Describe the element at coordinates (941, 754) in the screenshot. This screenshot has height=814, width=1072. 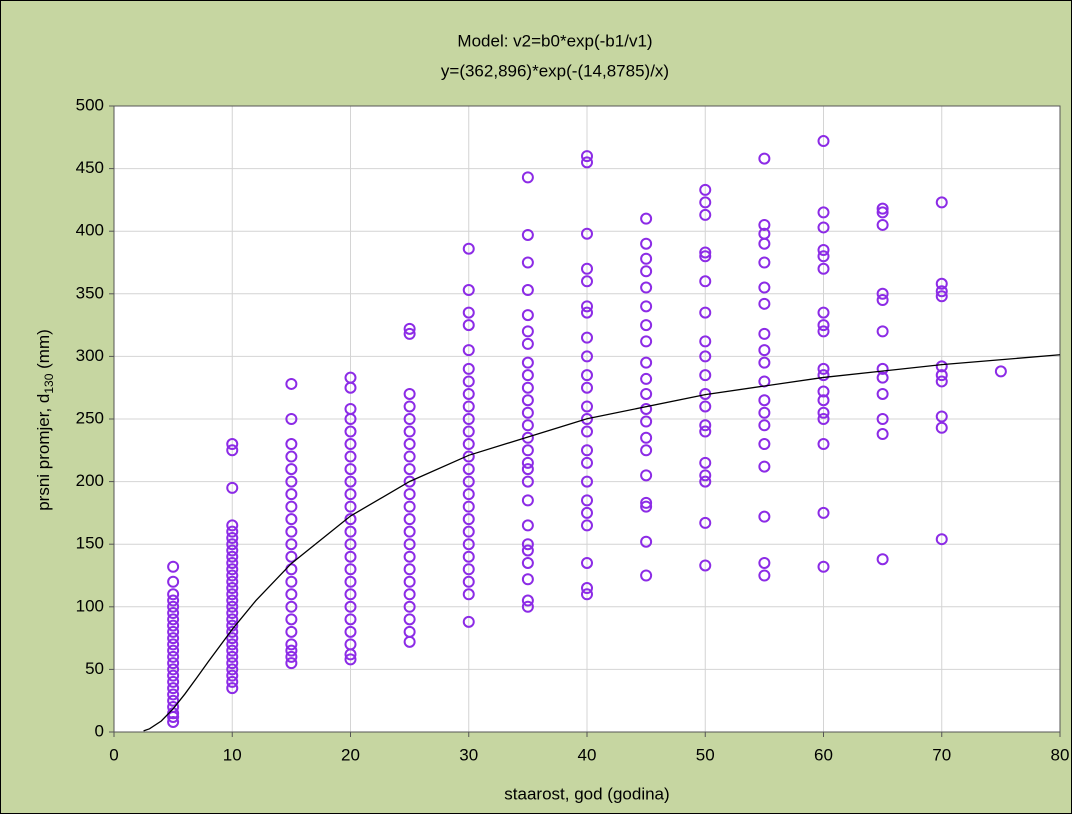
I see `x-tick-label: 70` at that location.